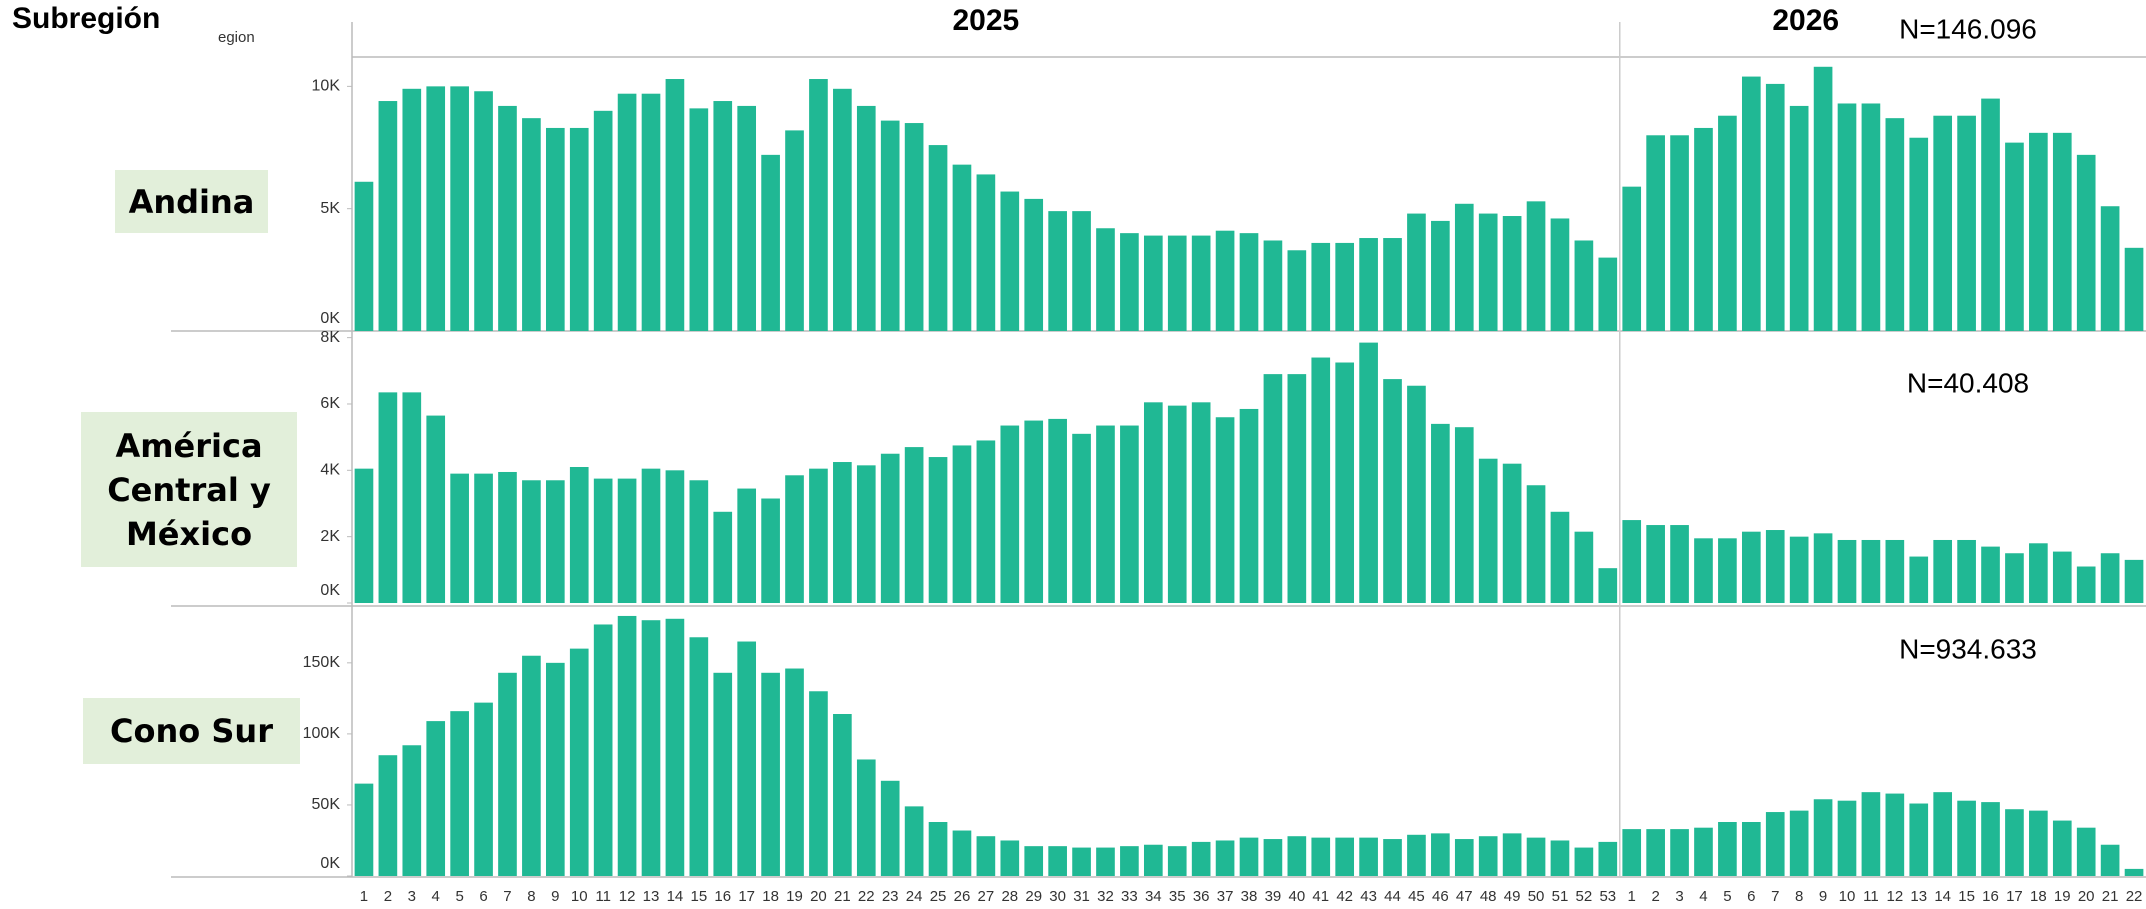 The width and height of the screenshot is (2146, 909). I want to click on x-tick-label: 53, so click(1607, 896).